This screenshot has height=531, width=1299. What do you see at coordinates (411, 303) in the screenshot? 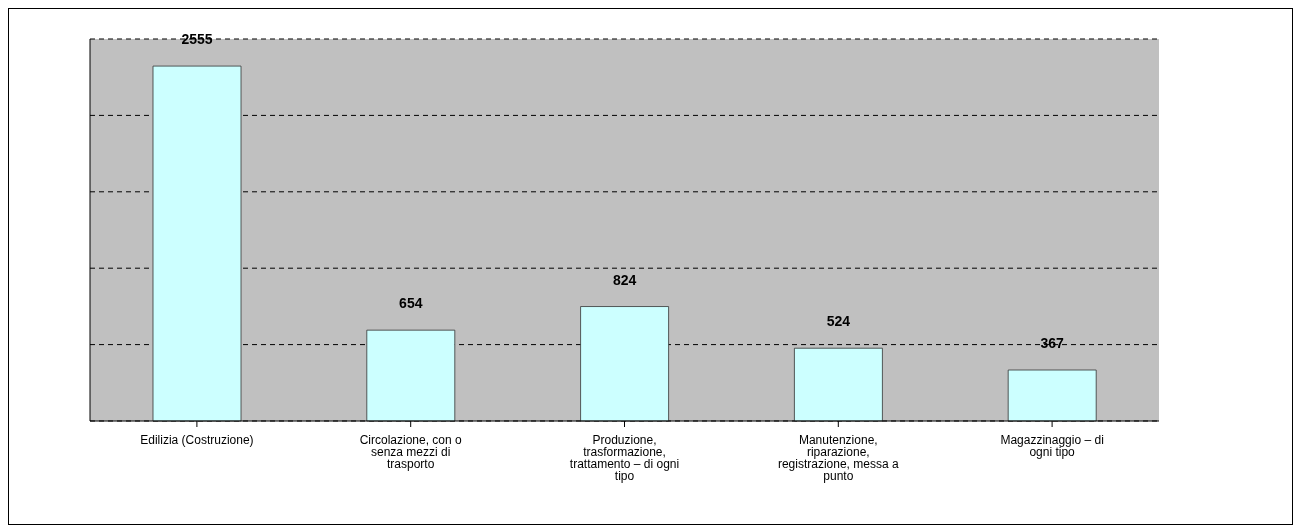
I see `data-label: 654` at bounding box center [411, 303].